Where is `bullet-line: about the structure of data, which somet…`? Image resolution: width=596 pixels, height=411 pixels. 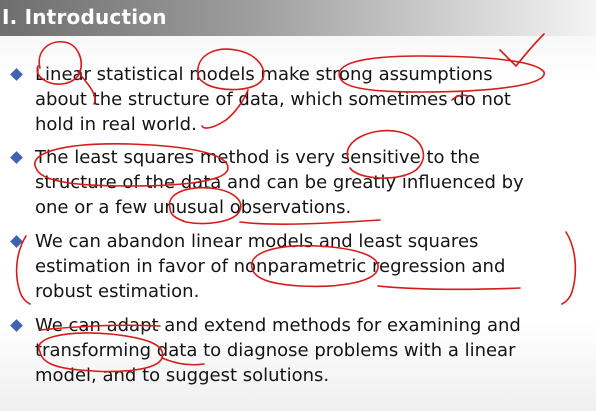
bullet-line: about the structure of data, which somet… is located at coordinates (273, 99).